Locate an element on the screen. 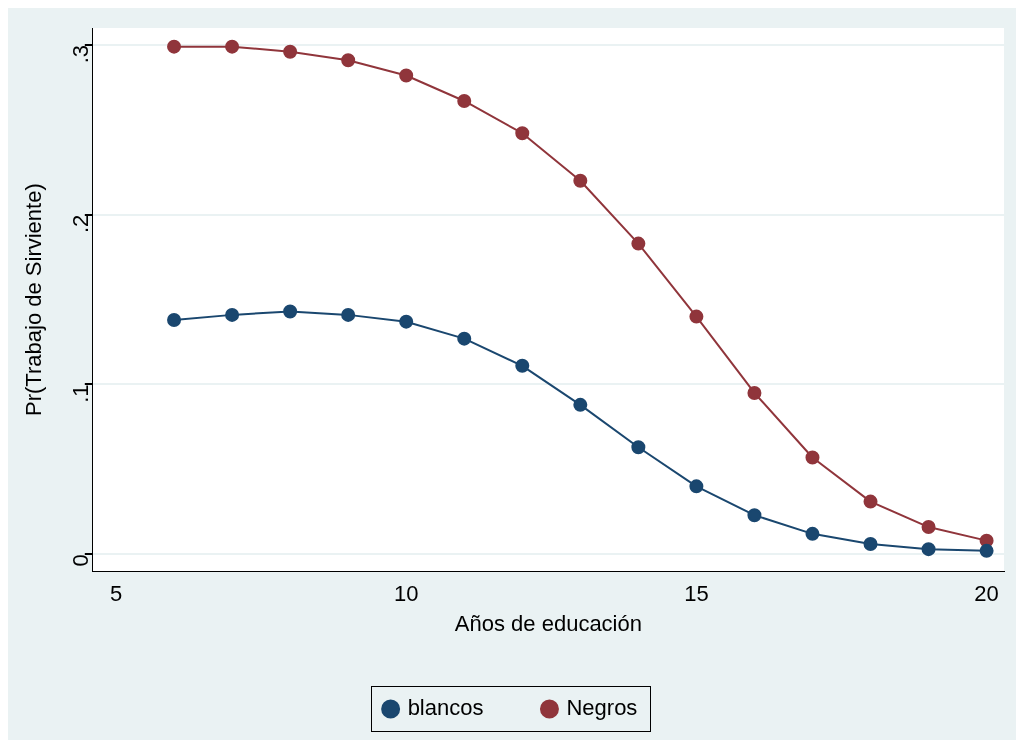 This screenshot has height=748, width=1024. legend-label: Negros is located at coordinates (602, 708).